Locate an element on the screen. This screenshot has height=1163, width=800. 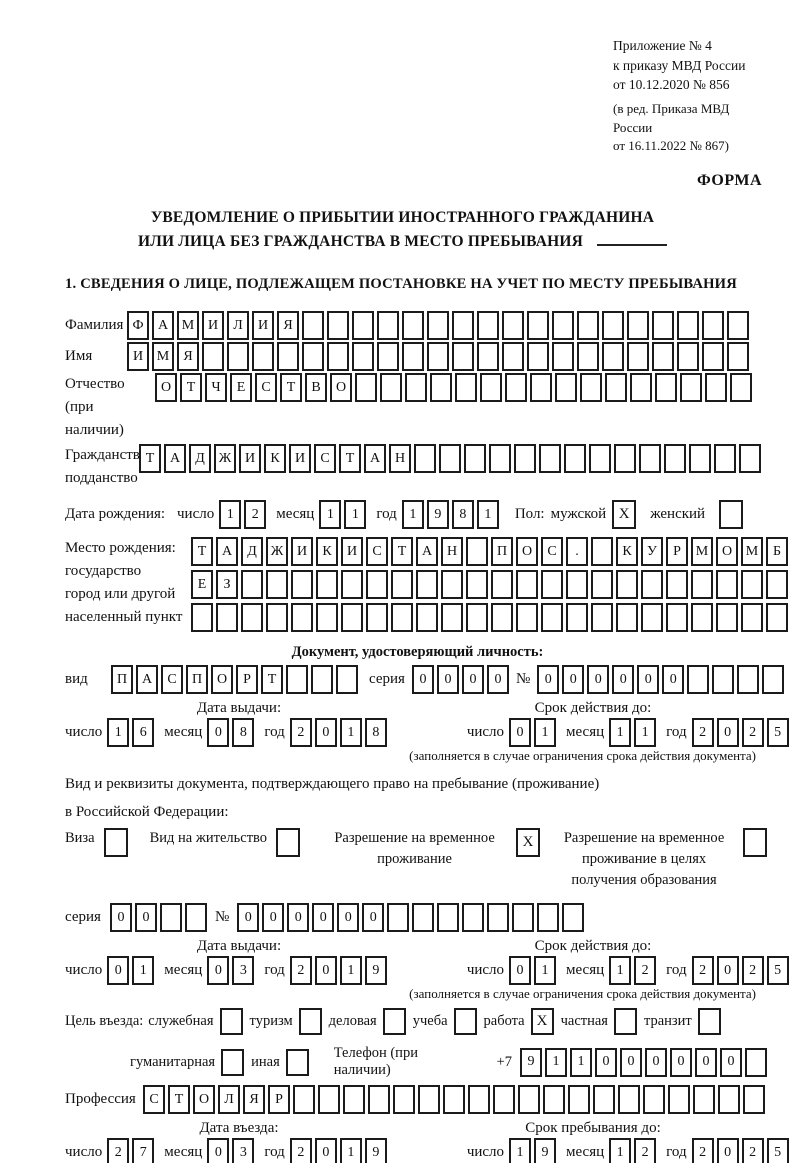
char-cell: Ж is located at coordinates (277, 552).